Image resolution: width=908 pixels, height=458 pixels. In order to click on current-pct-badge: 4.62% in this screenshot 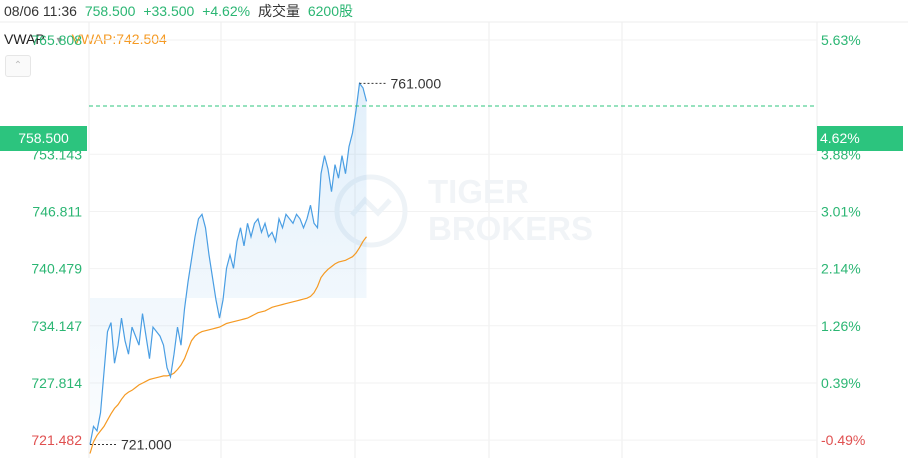, I will do `click(860, 138)`.